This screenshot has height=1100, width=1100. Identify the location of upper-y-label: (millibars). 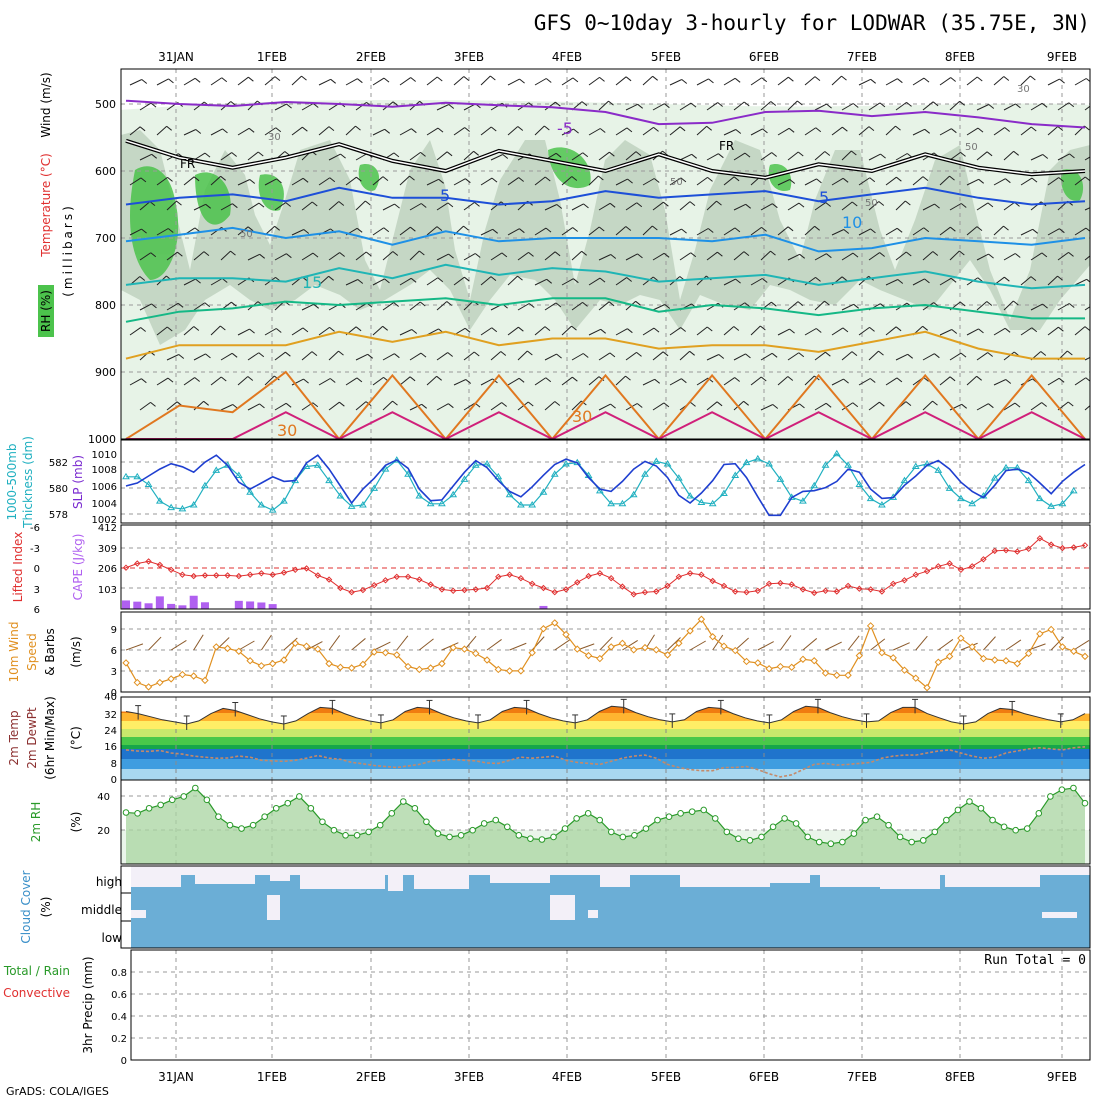
(68, 250).